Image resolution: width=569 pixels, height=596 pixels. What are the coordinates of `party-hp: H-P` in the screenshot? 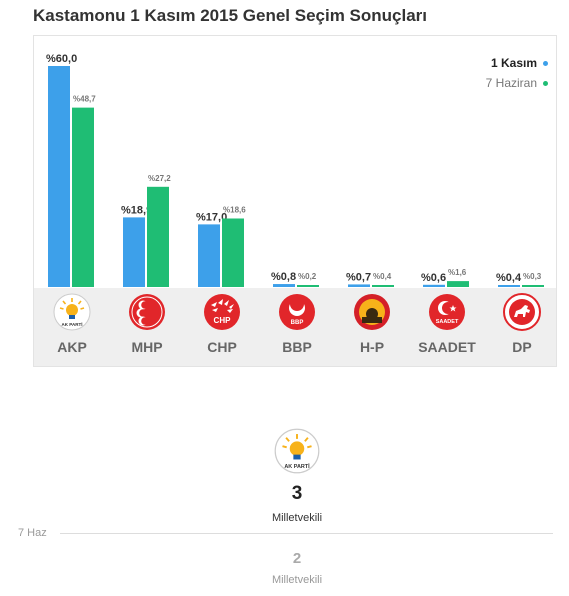 It's located at (372, 327).